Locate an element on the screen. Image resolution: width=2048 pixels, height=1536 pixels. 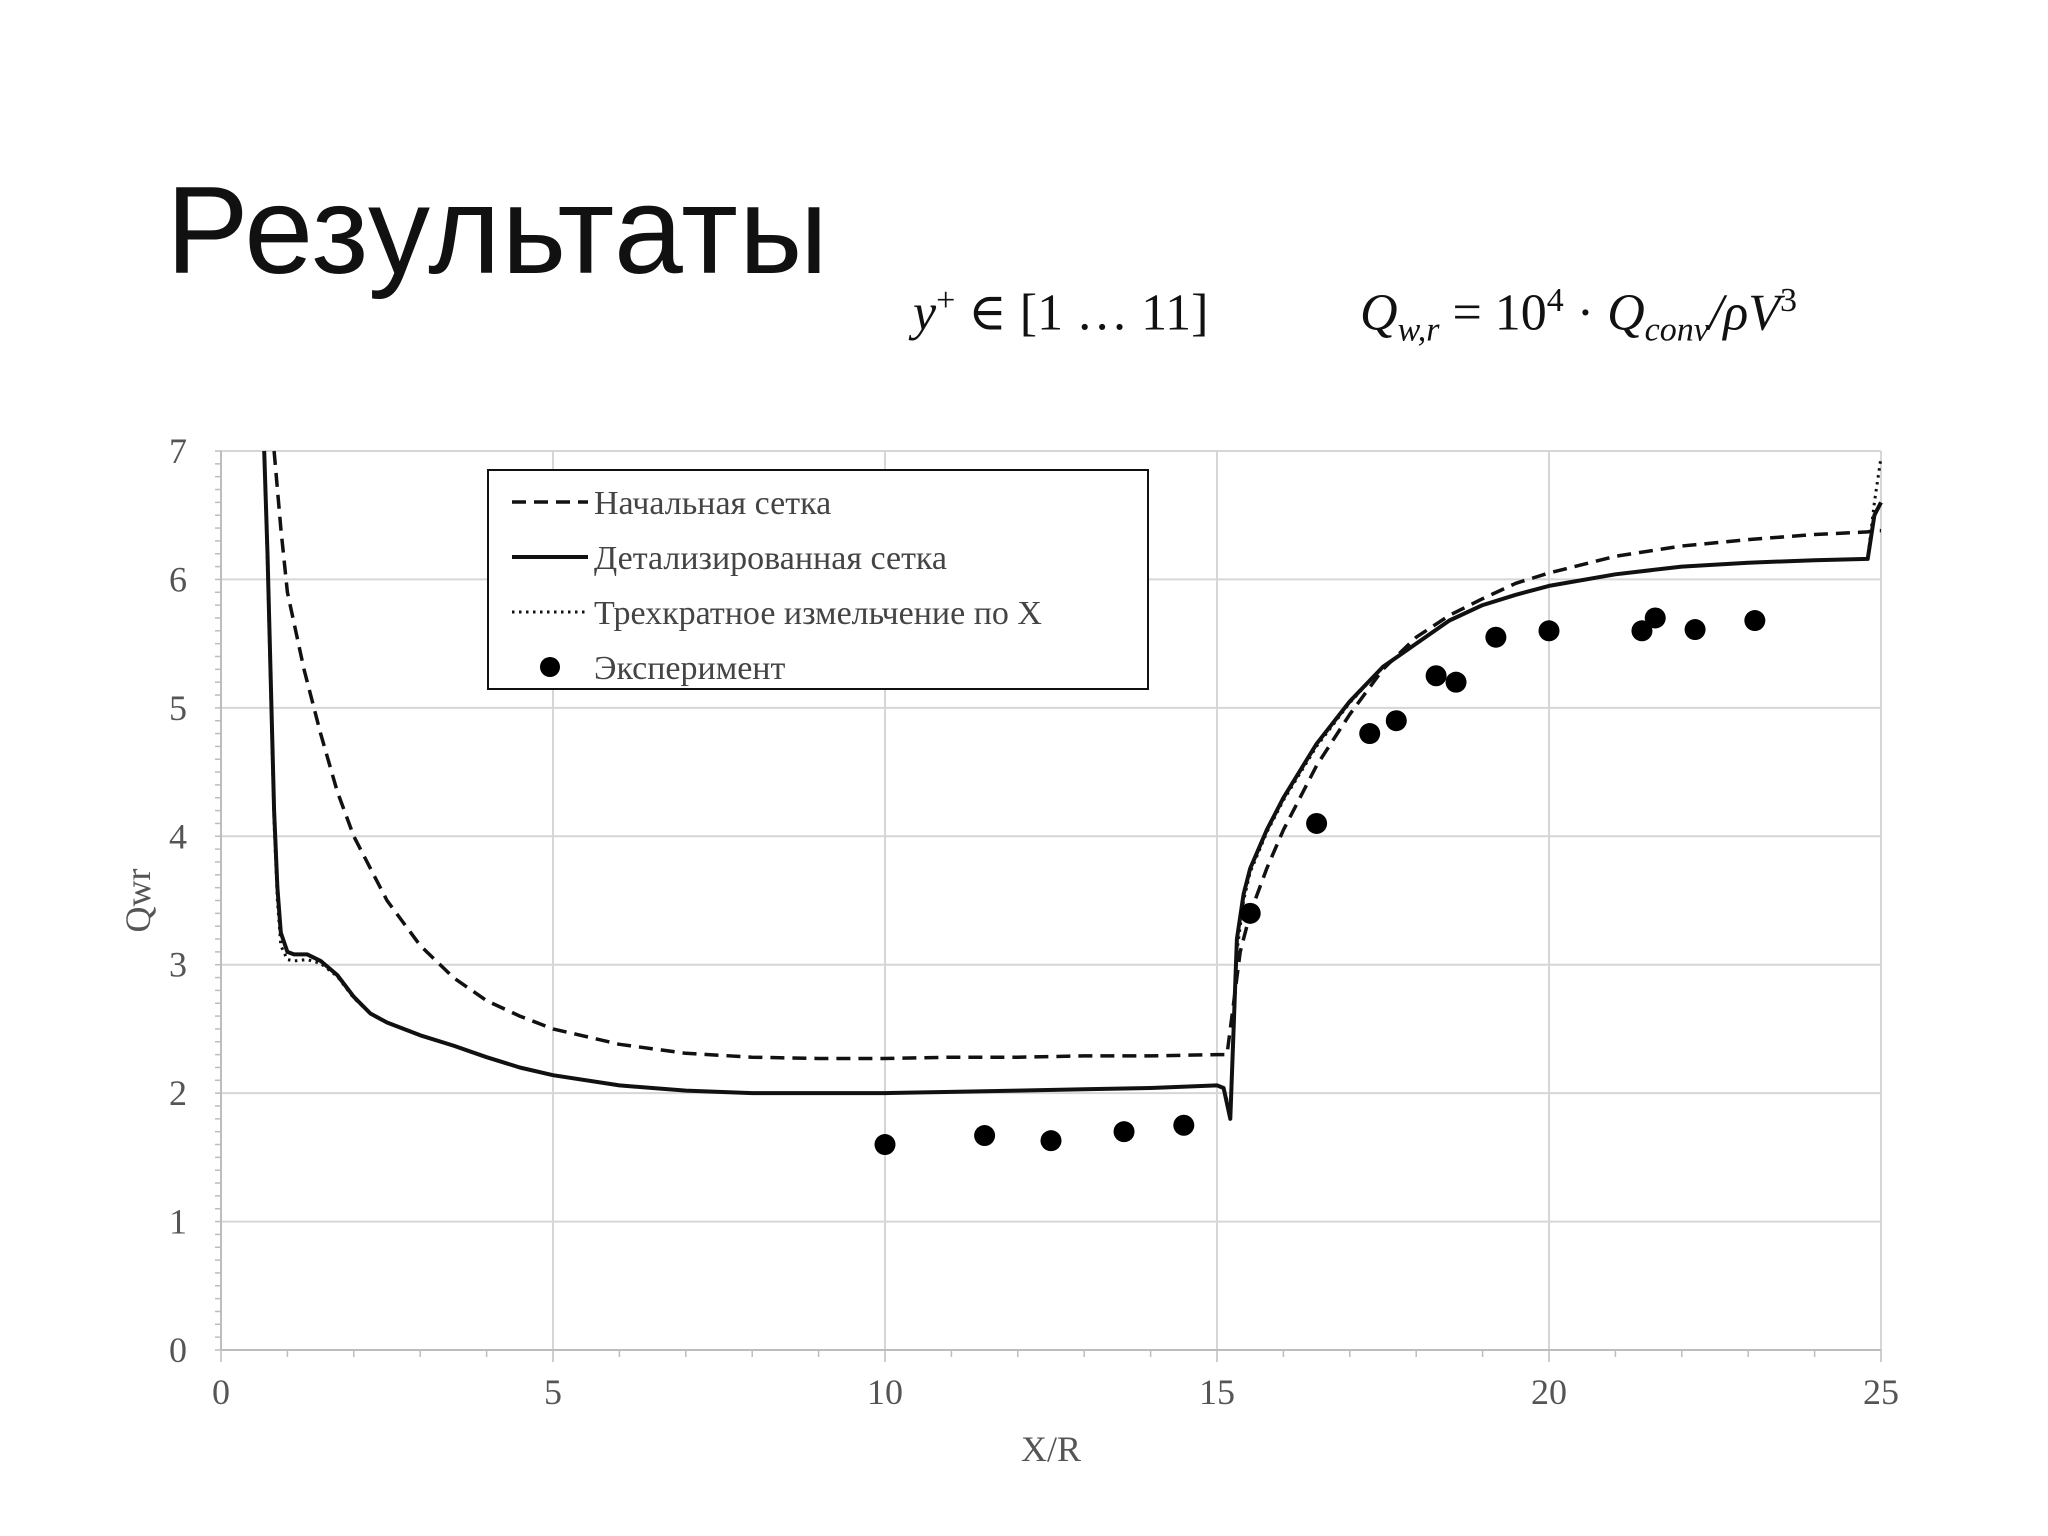
legend-label: Эксперимент is located at coordinates (689, 668).